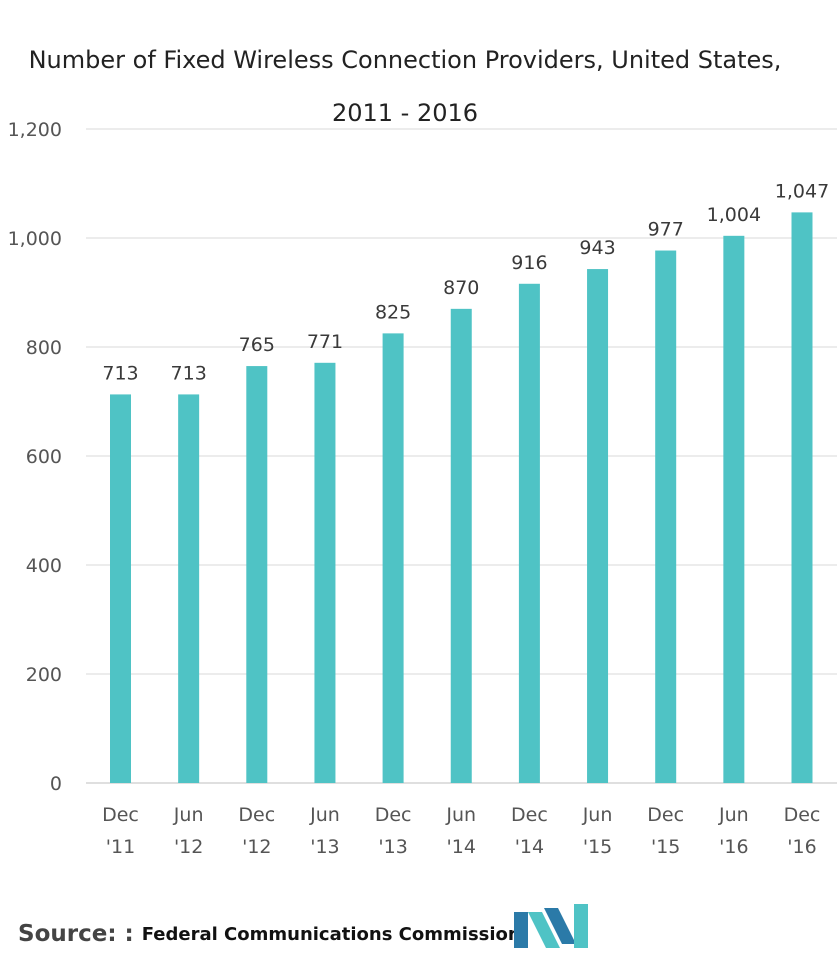 This screenshot has height=966, width=837. What do you see at coordinates (56, 784) in the screenshot?
I see `y-tick-label: 0` at bounding box center [56, 784].